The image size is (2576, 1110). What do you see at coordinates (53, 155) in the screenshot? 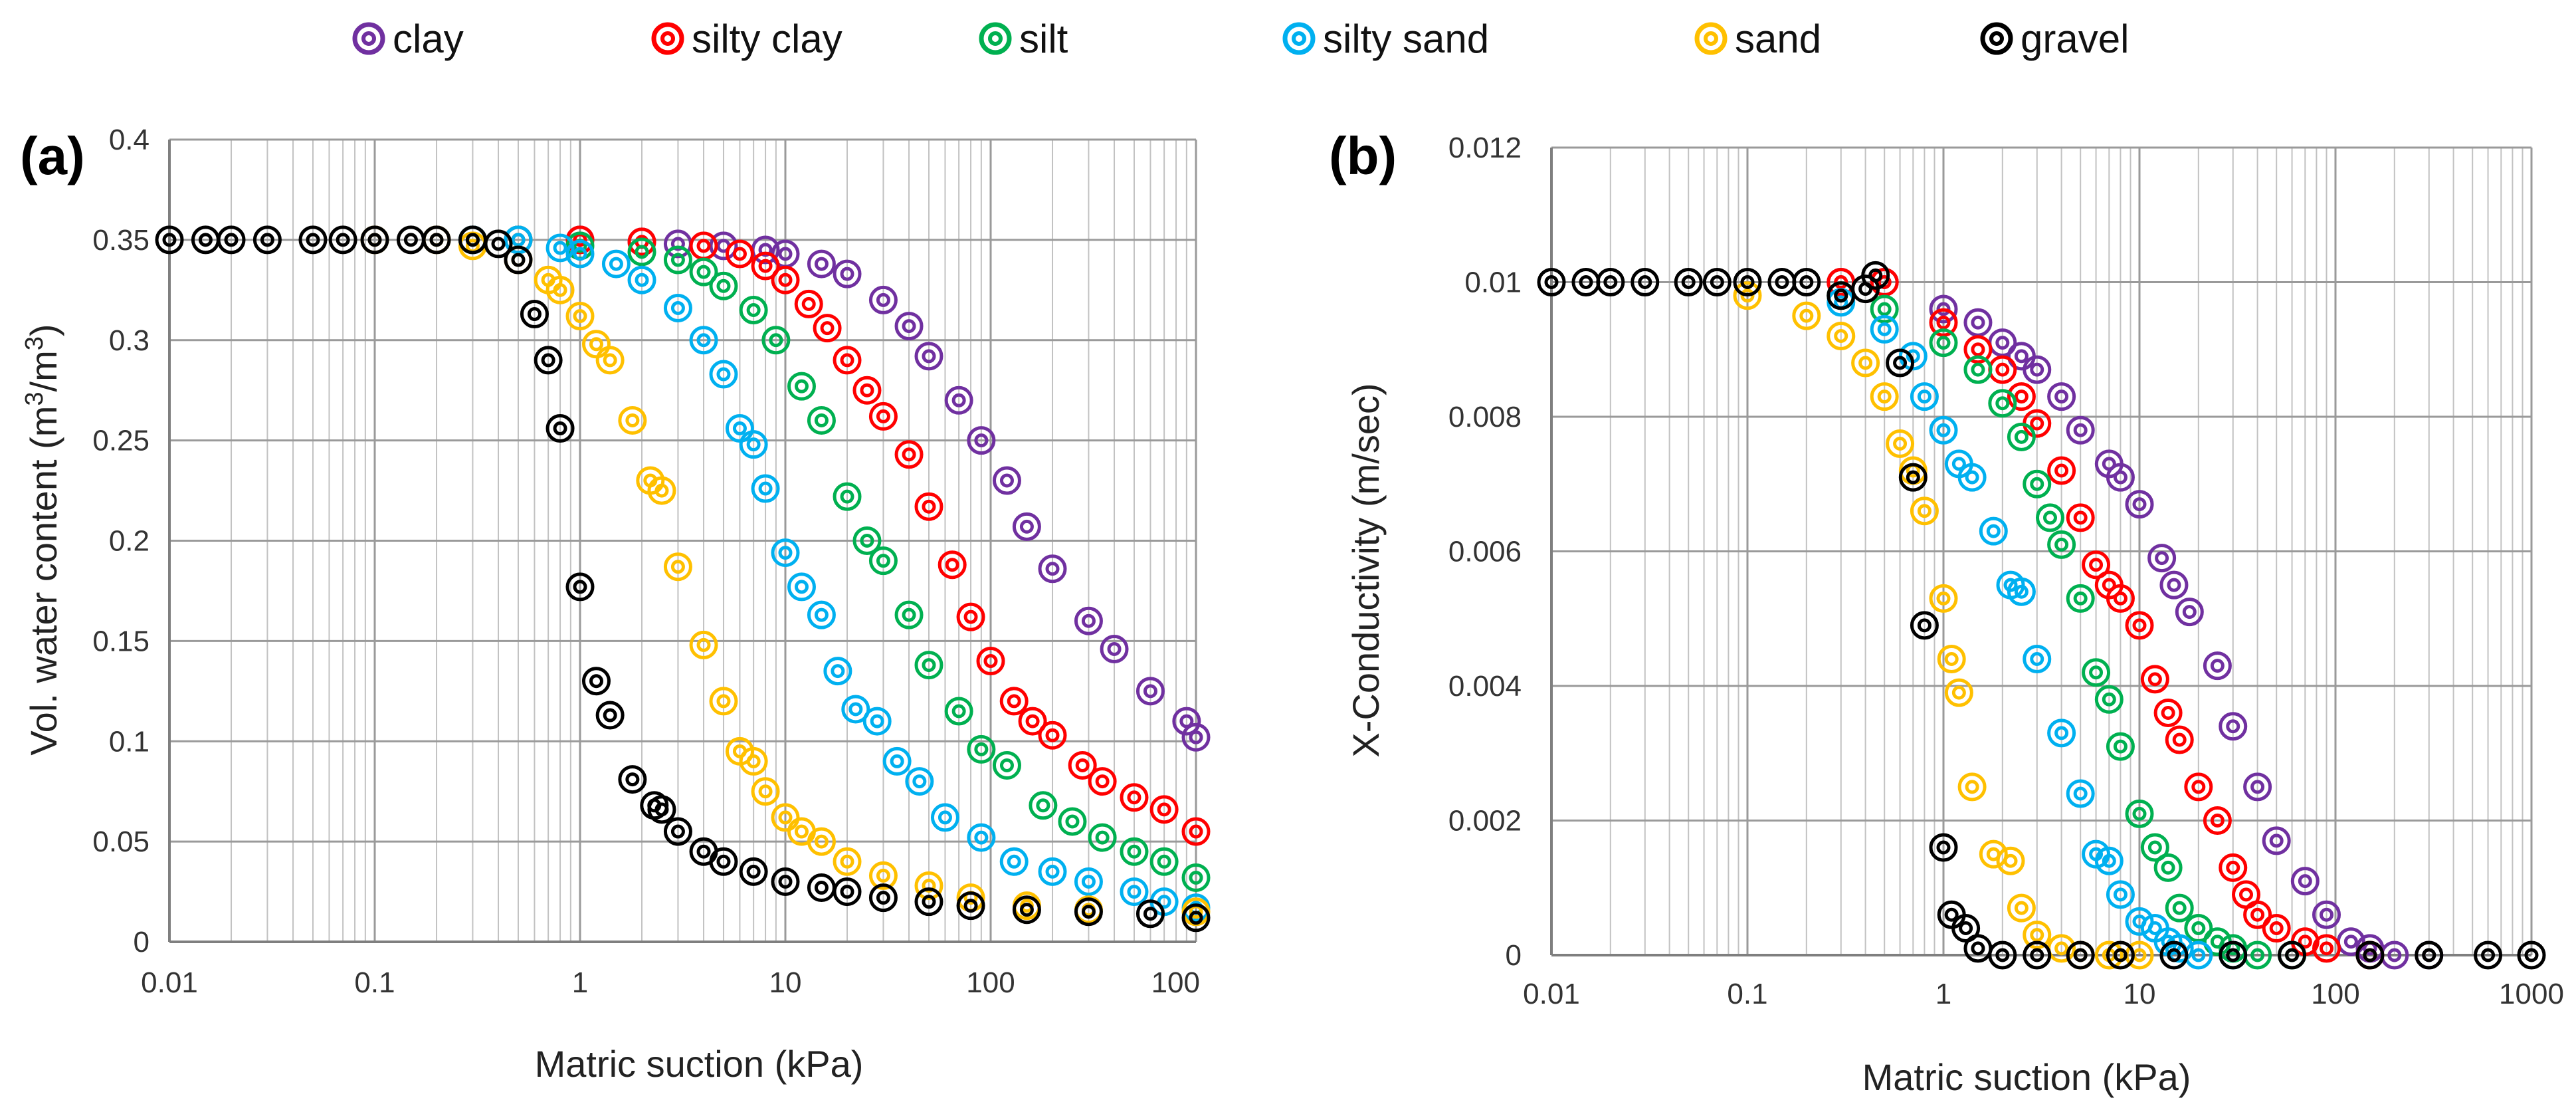
I see `panel-a-label: (a)` at bounding box center [53, 155].